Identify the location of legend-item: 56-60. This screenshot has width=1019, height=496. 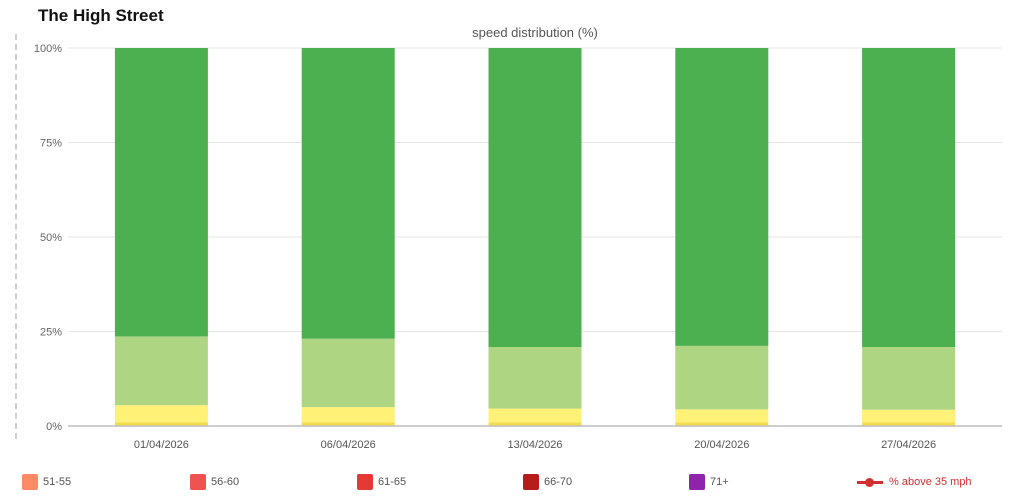
(214, 482).